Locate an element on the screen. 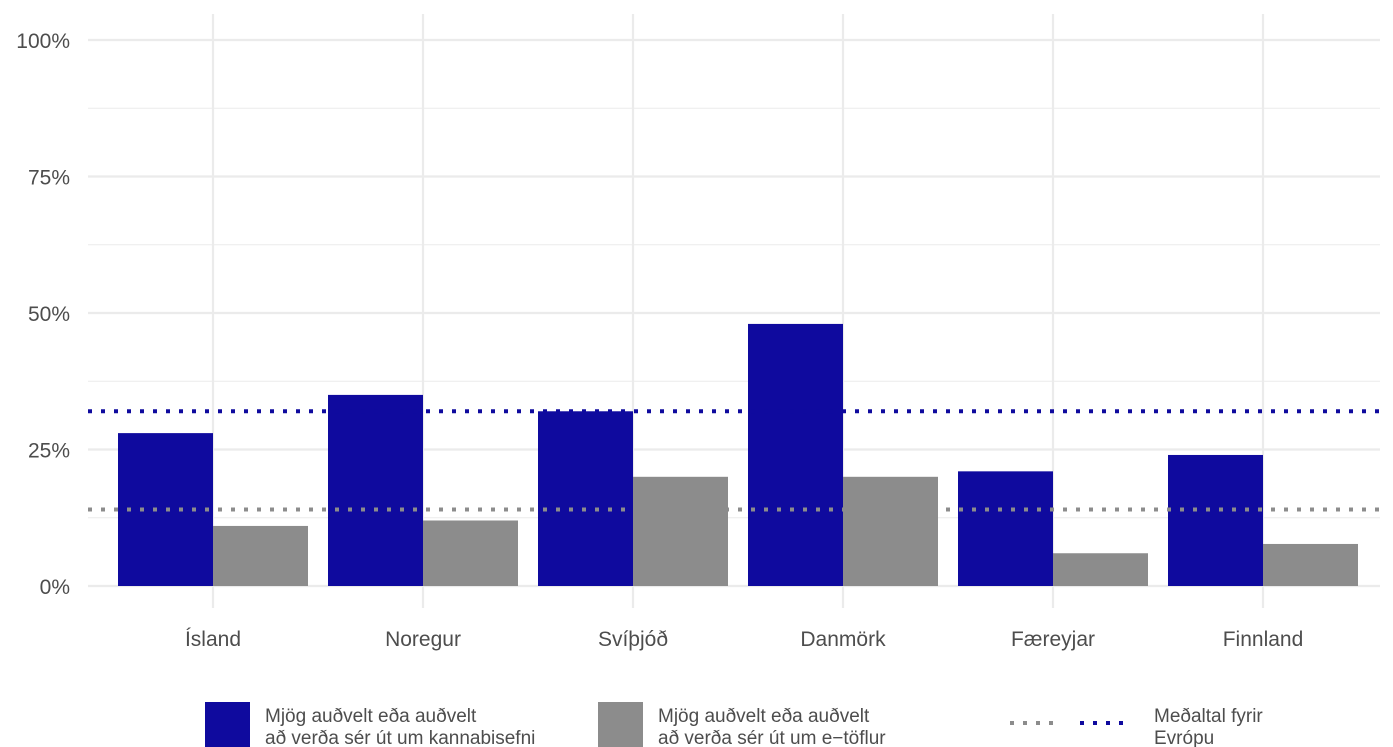 This screenshot has height=747, width=1393. y-tick-label: 100% is located at coordinates (43, 41).